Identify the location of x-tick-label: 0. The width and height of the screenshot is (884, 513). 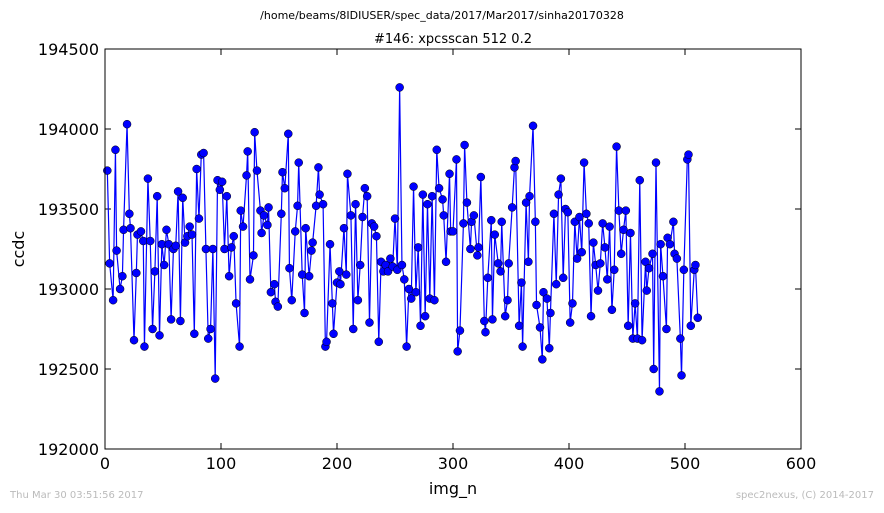
(105, 463).